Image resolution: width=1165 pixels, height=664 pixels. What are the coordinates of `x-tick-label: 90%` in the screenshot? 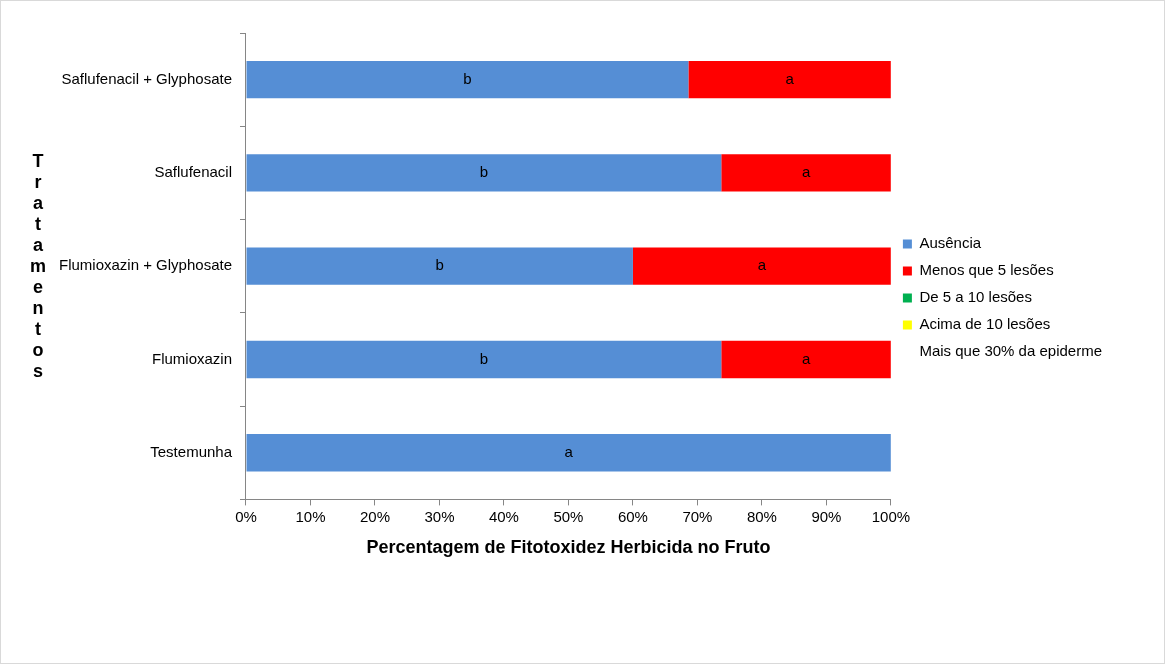 It's located at (826, 516).